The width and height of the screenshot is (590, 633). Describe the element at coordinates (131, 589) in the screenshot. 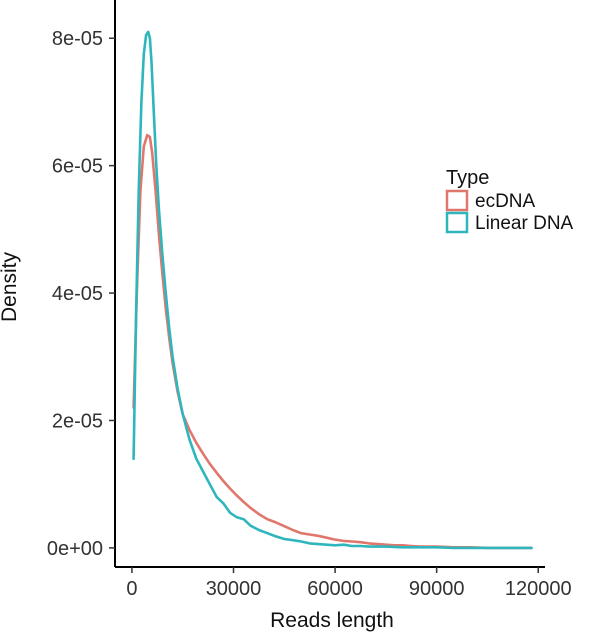

I see `x-tick-label: 0` at that location.